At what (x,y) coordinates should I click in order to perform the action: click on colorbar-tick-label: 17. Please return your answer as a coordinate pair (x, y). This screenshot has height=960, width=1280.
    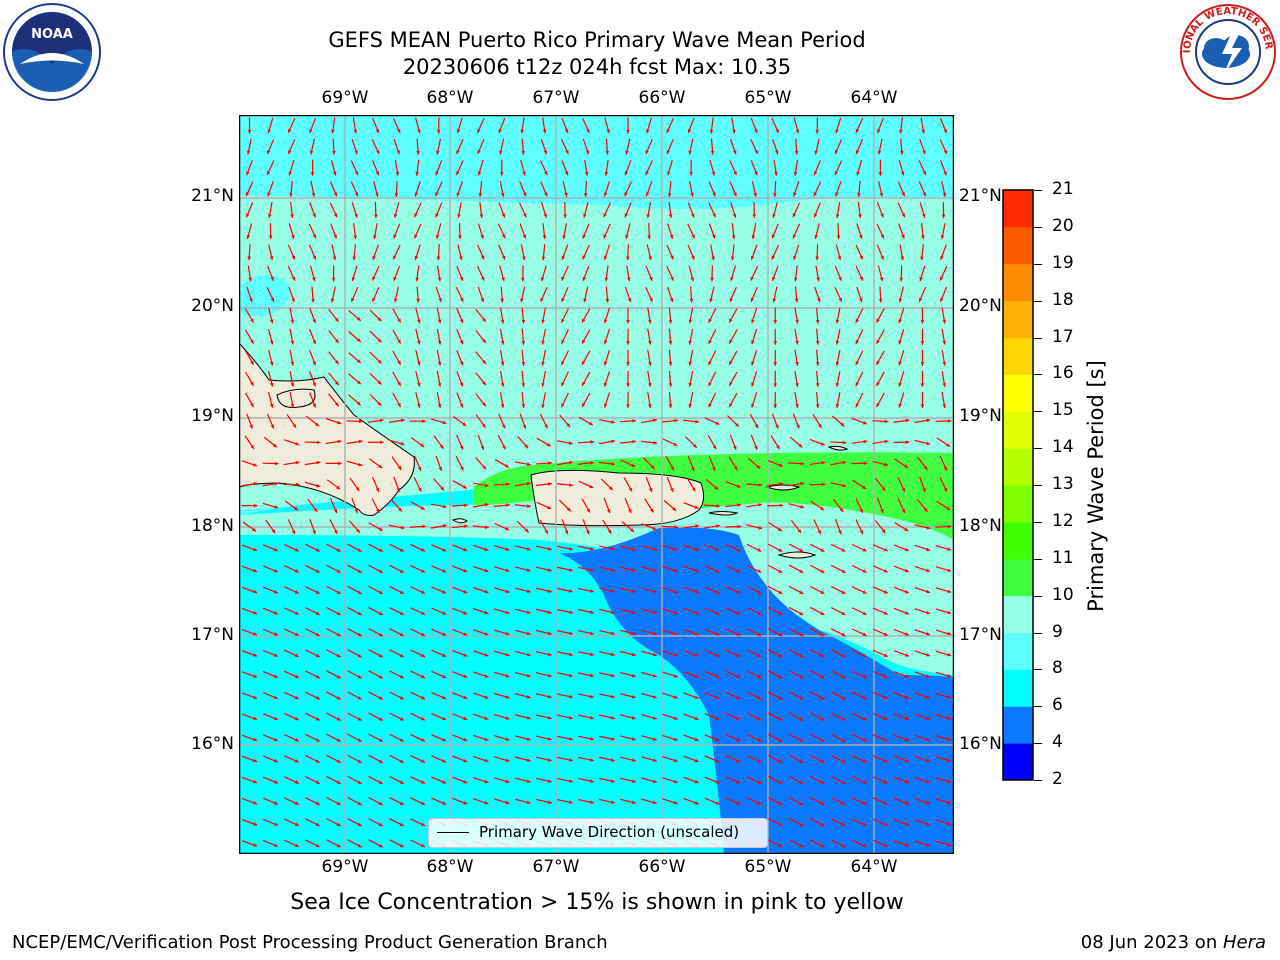
    Looking at the image, I should click on (1063, 336).